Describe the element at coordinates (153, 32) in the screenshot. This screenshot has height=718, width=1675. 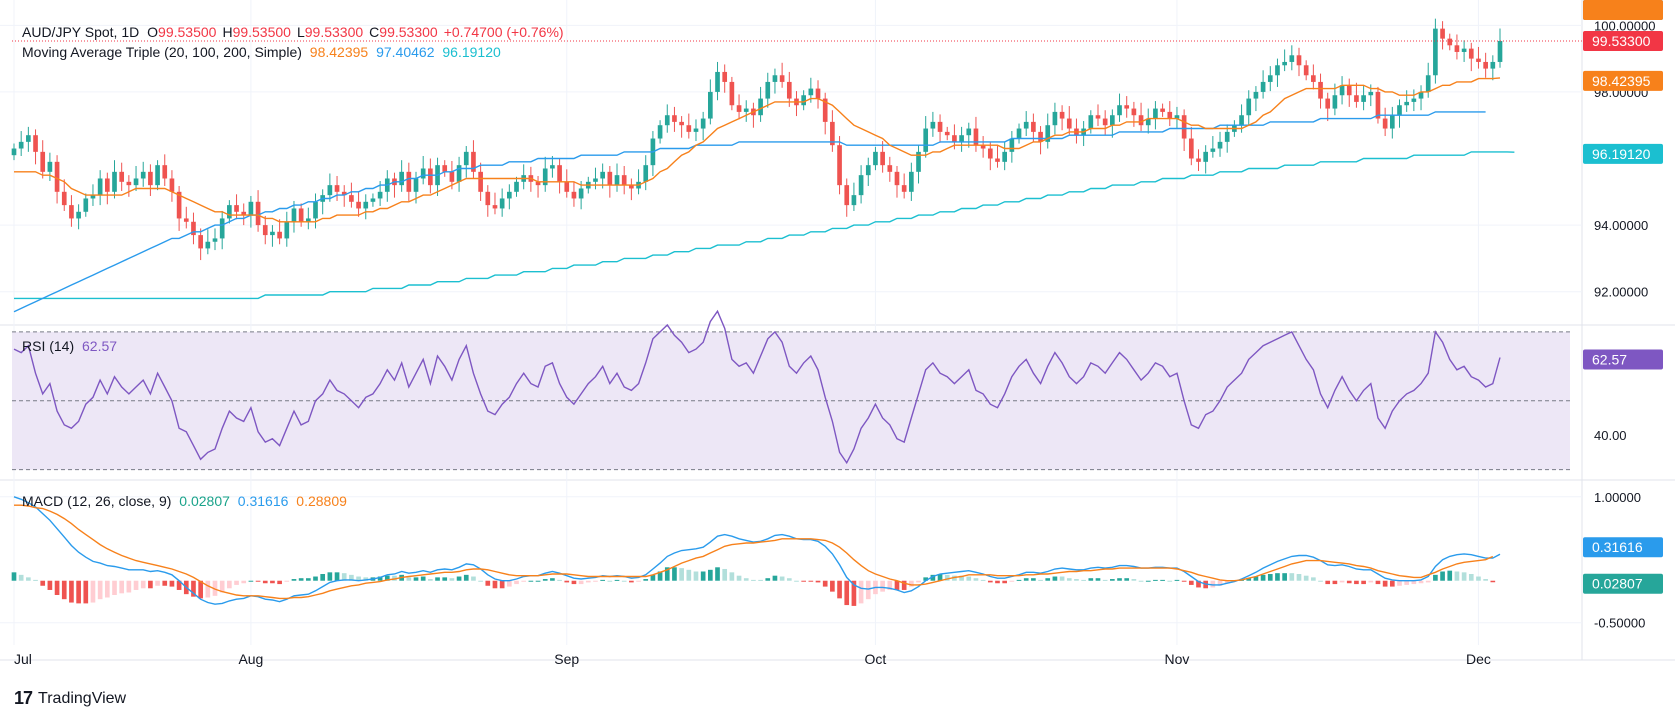
I see `open-label: O` at that location.